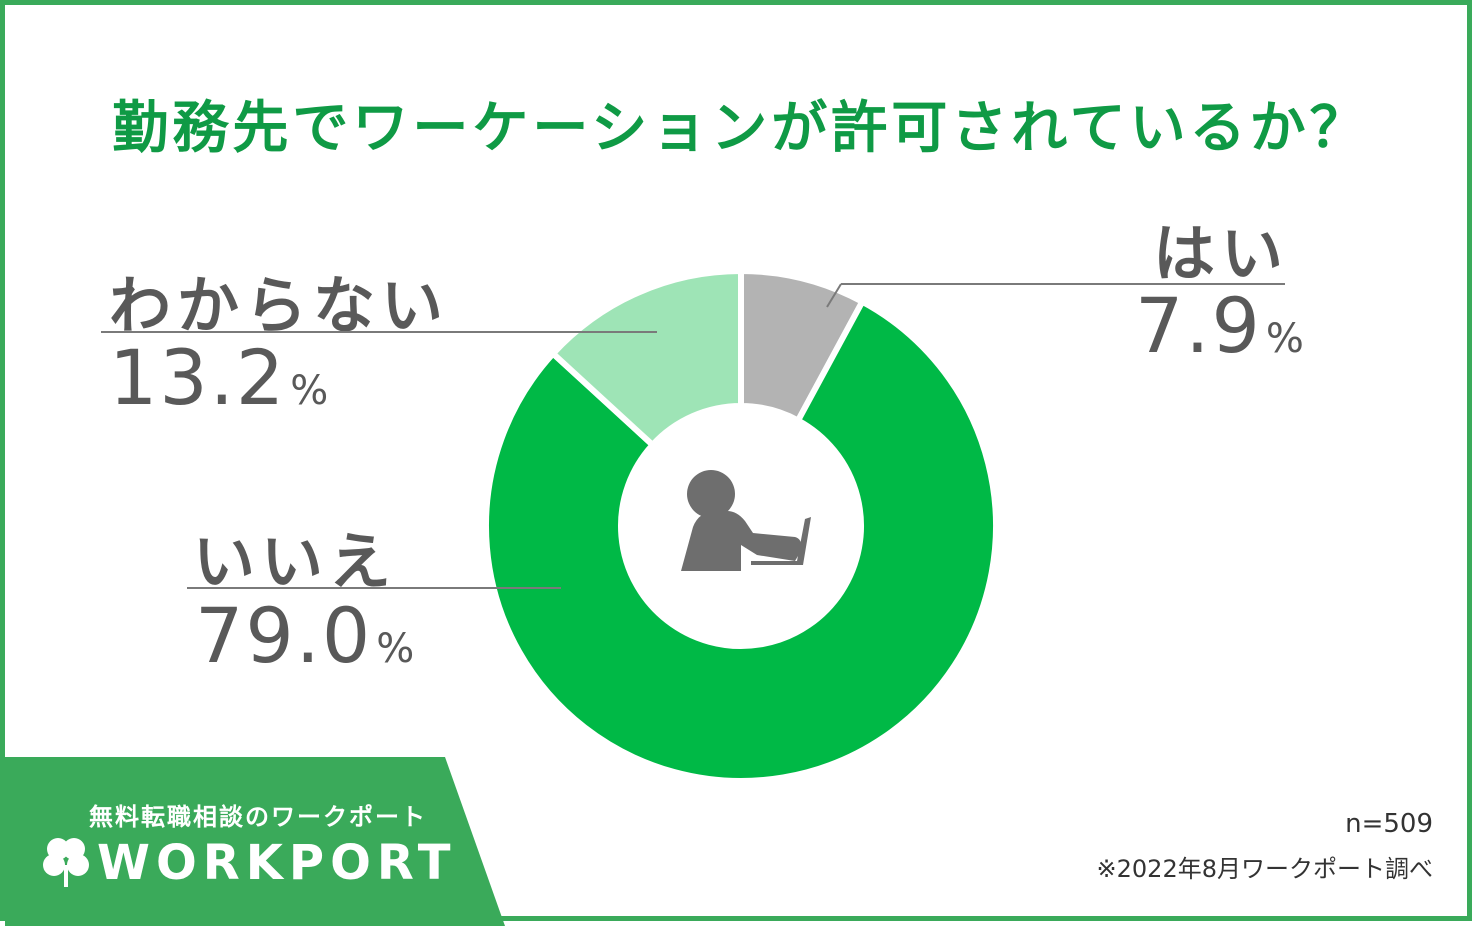 The width and height of the screenshot is (1472, 926). What do you see at coordinates (834, 295) in the screenshot?
I see `leader-lines` at bounding box center [834, 295].